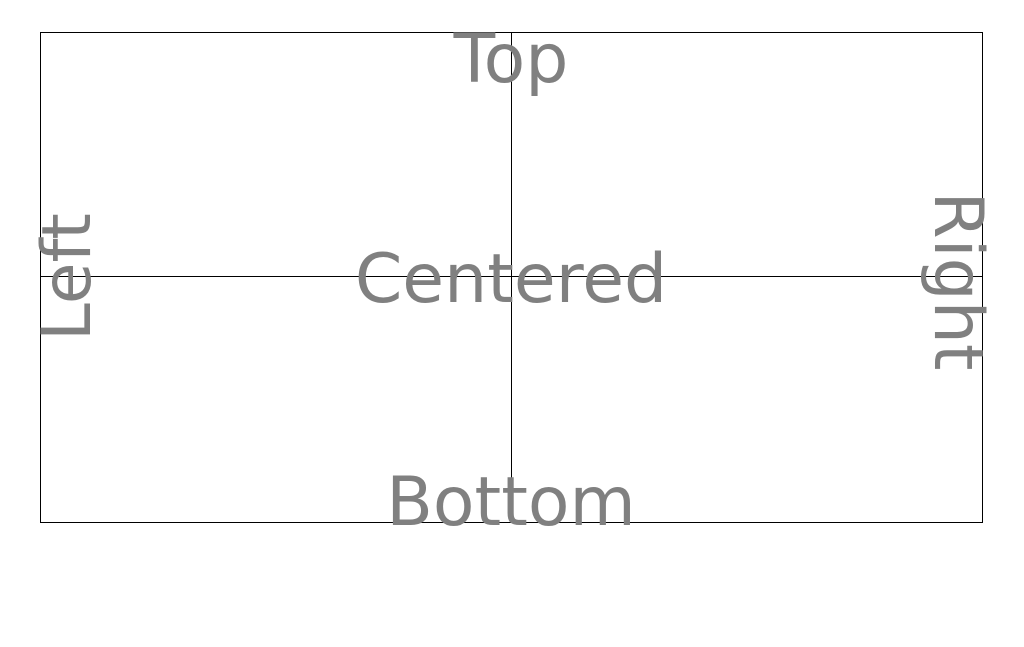 Image resolution: width=1024 pixels, height=647 pixels. I want to click on label-bottom: Bottom, so click(510, 502).